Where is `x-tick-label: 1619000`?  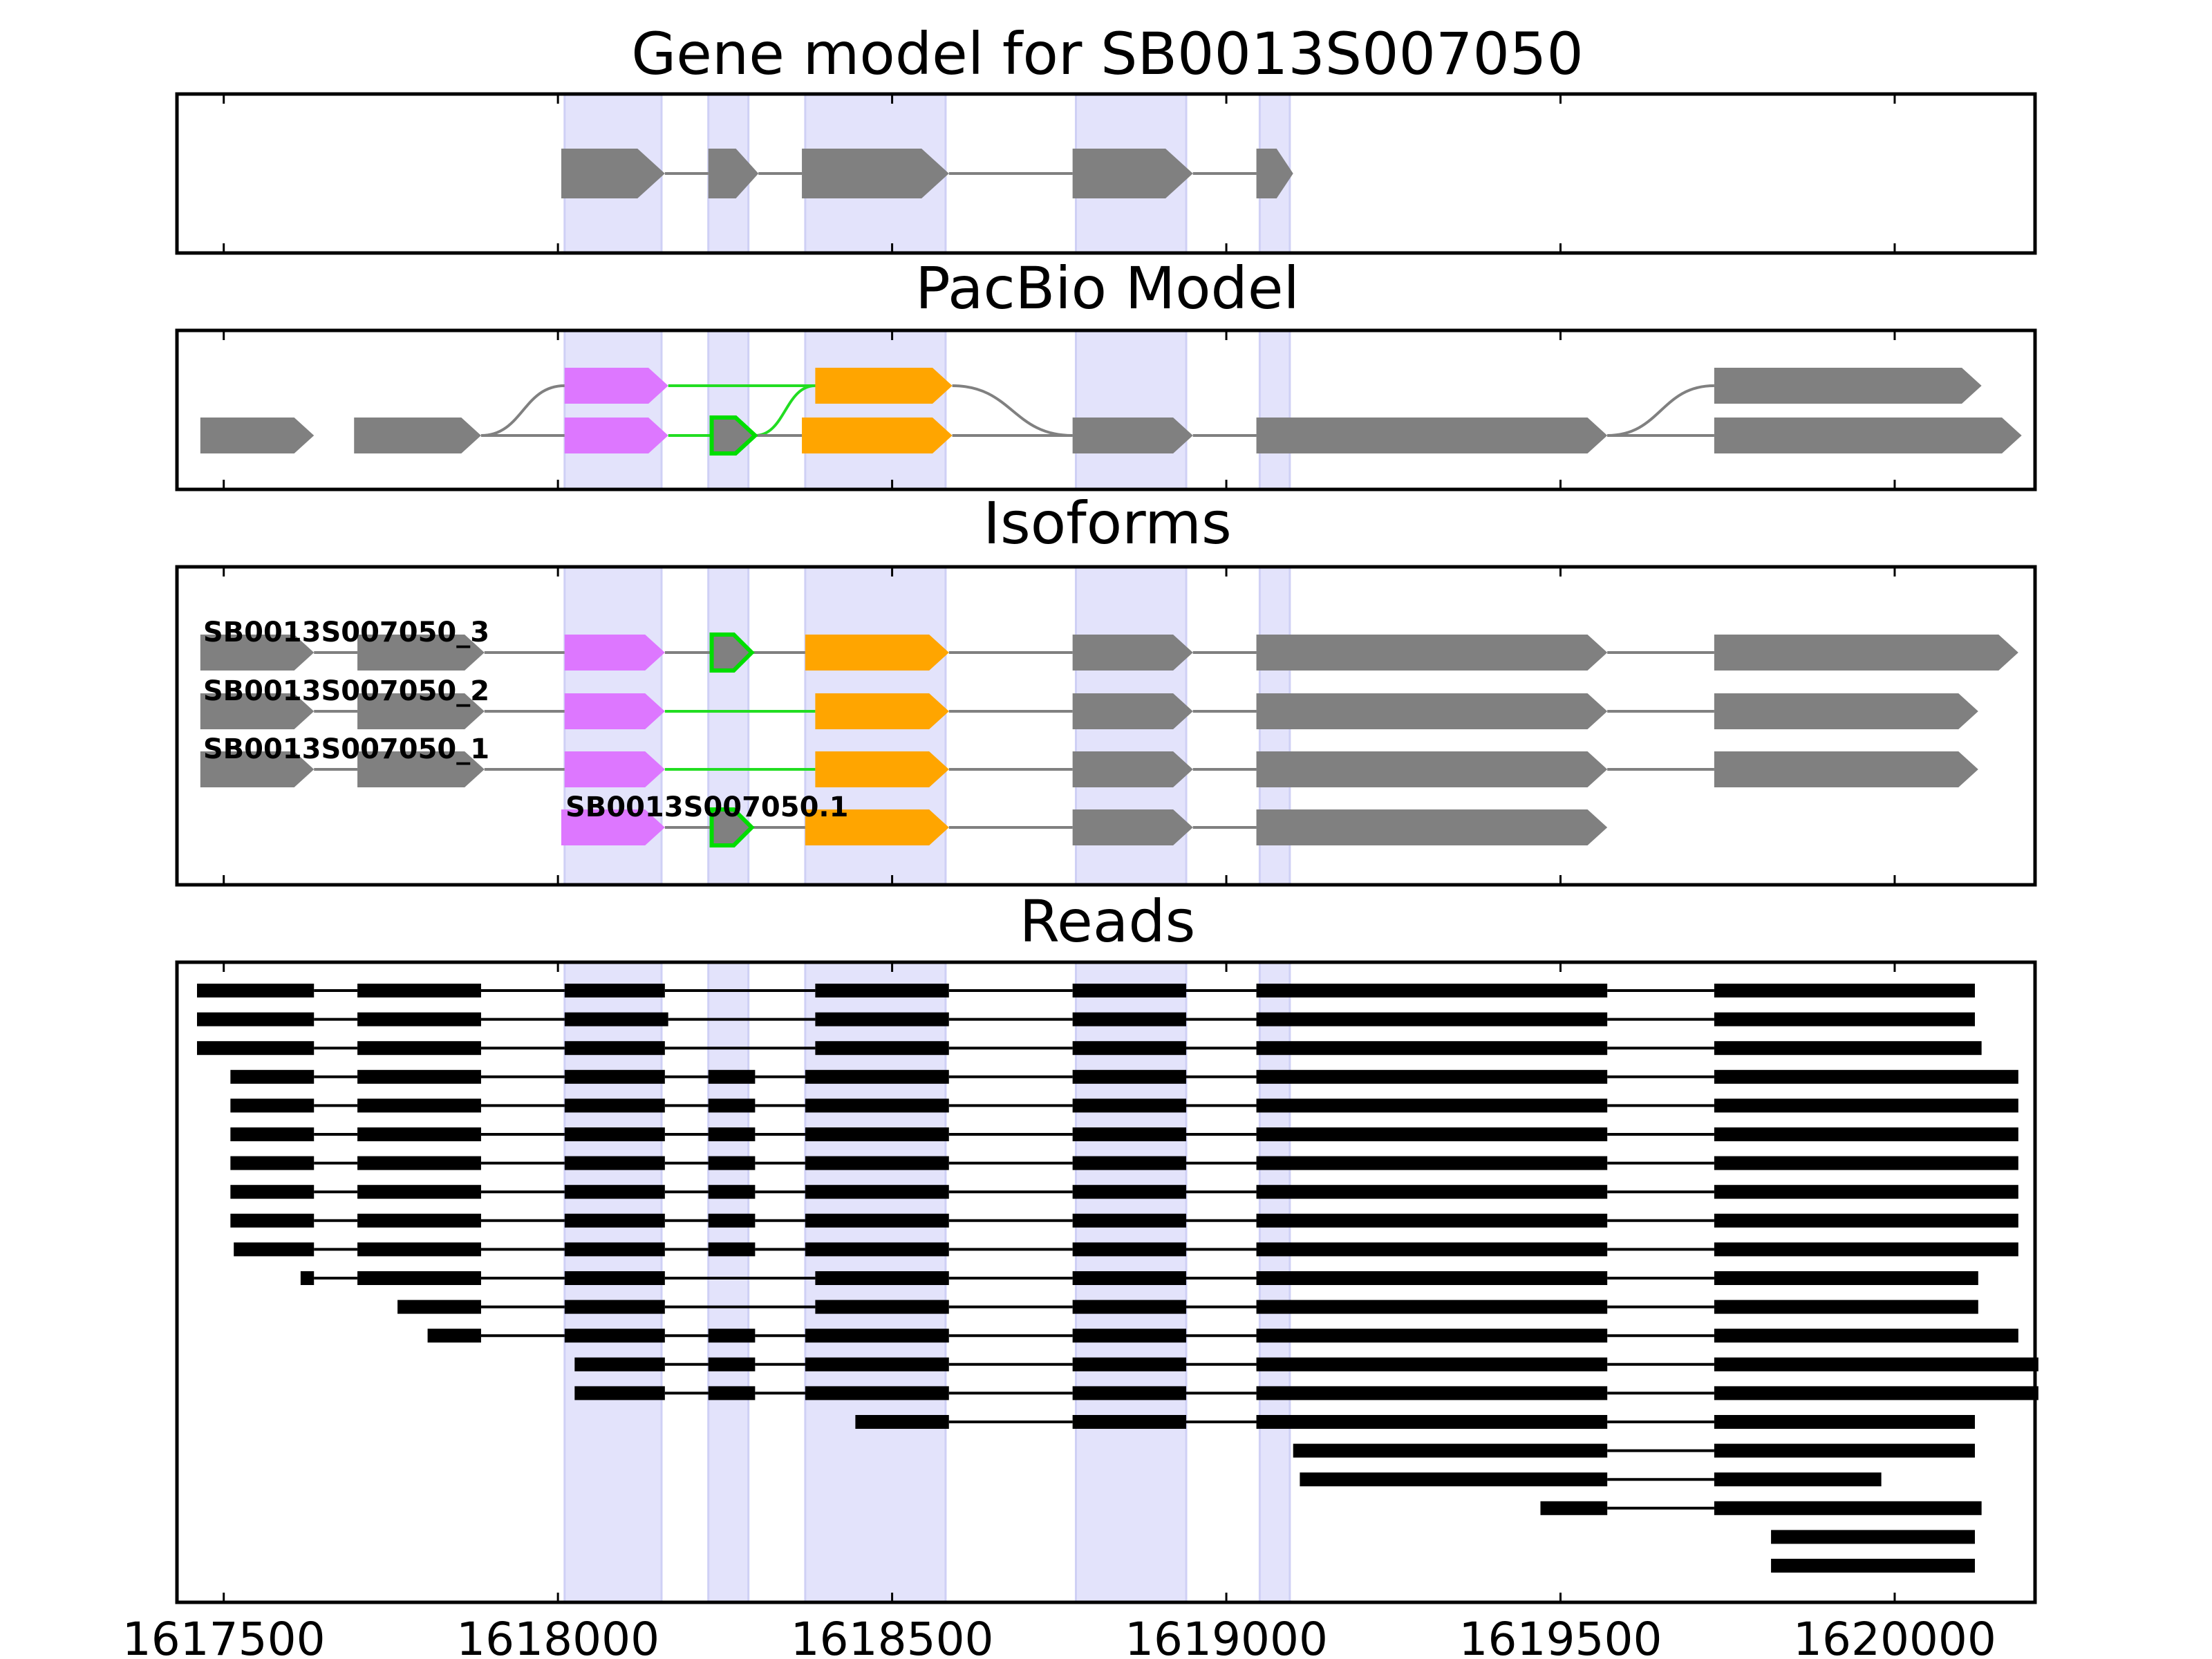 x-tick-label: 1619000 is located at coordinates (1227, 1636).